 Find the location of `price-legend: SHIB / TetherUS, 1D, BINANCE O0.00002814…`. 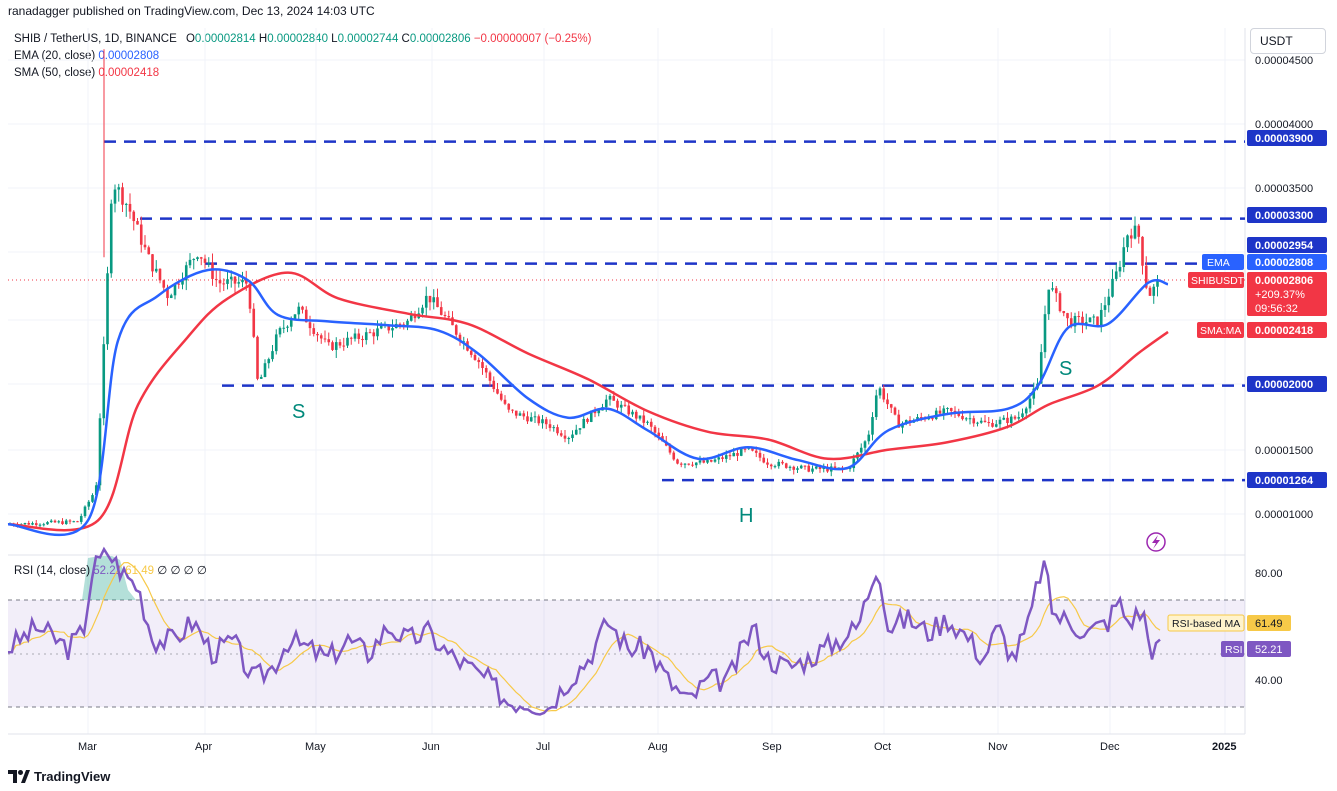

price-legend: SHIB / TetherUS, 1D, BINANCE O0.00002814… is located at coordinates (302, 56).